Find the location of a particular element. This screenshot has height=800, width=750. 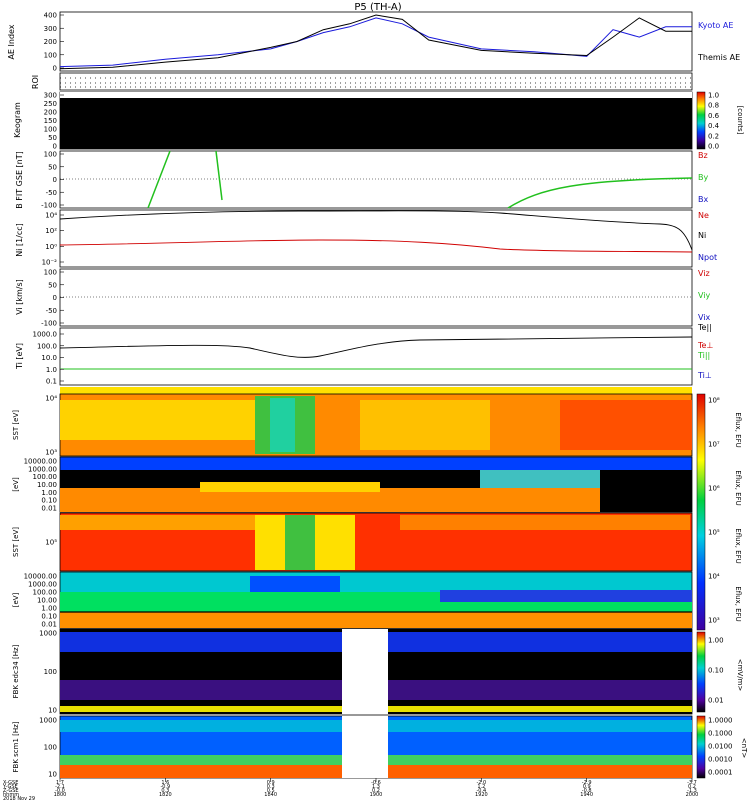

legend-te-perp: Te⊥ is located at coordinates (705, 345).